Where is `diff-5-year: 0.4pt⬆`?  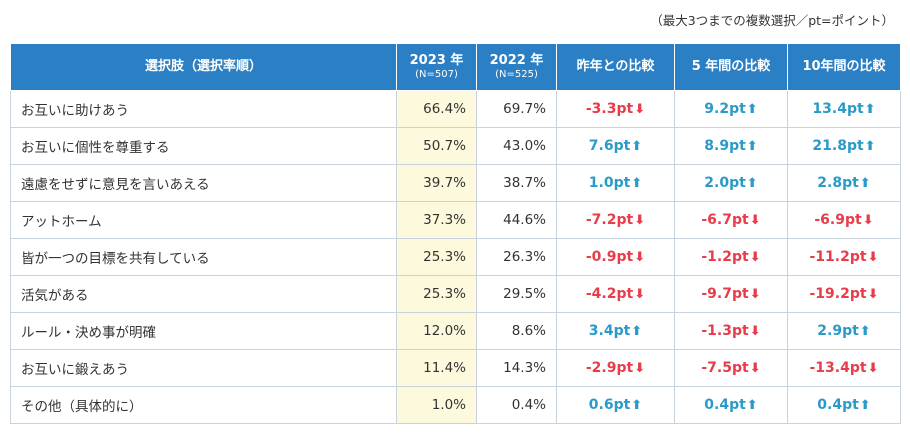 diff-5-year: 0.4pt⬆ is located at coordinates (731, 405).